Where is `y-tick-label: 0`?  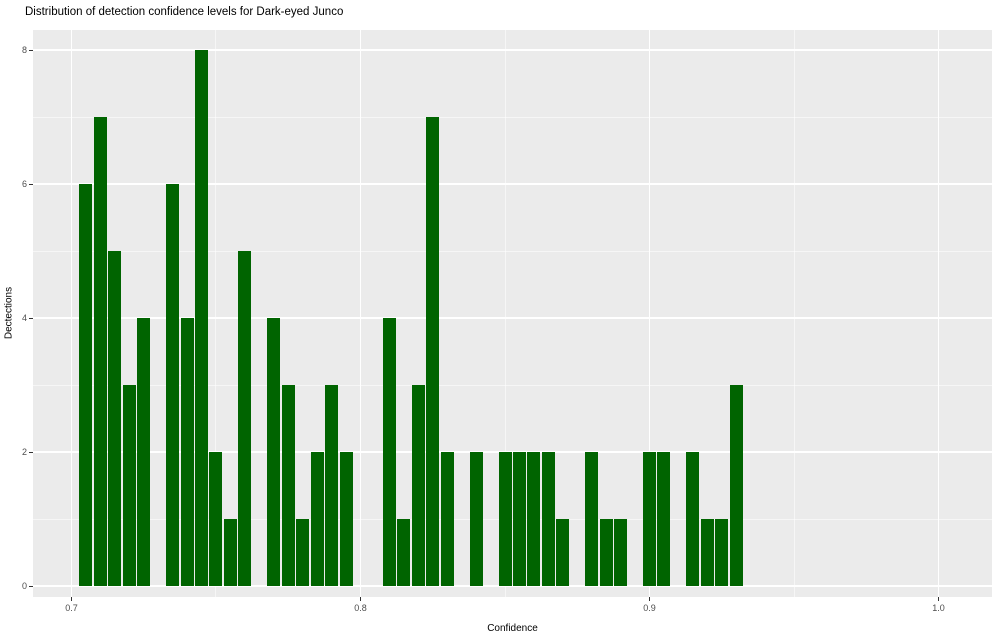 y-tick-label: 0 is located at coordinates (24, 585).